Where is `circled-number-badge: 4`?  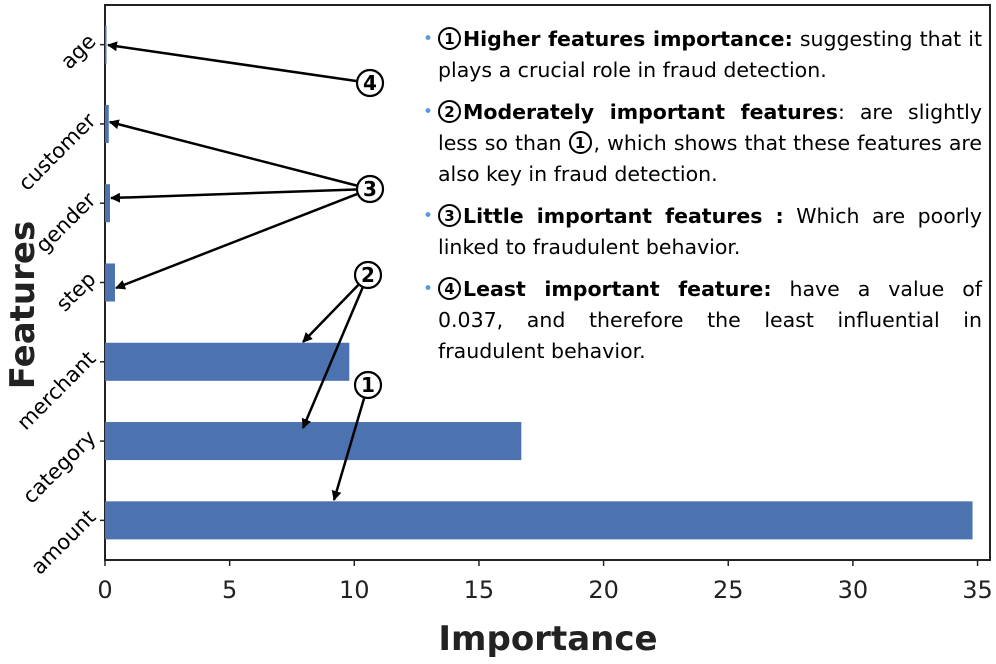 circled-number-badge: 4 is located at coordinates (449, 288).